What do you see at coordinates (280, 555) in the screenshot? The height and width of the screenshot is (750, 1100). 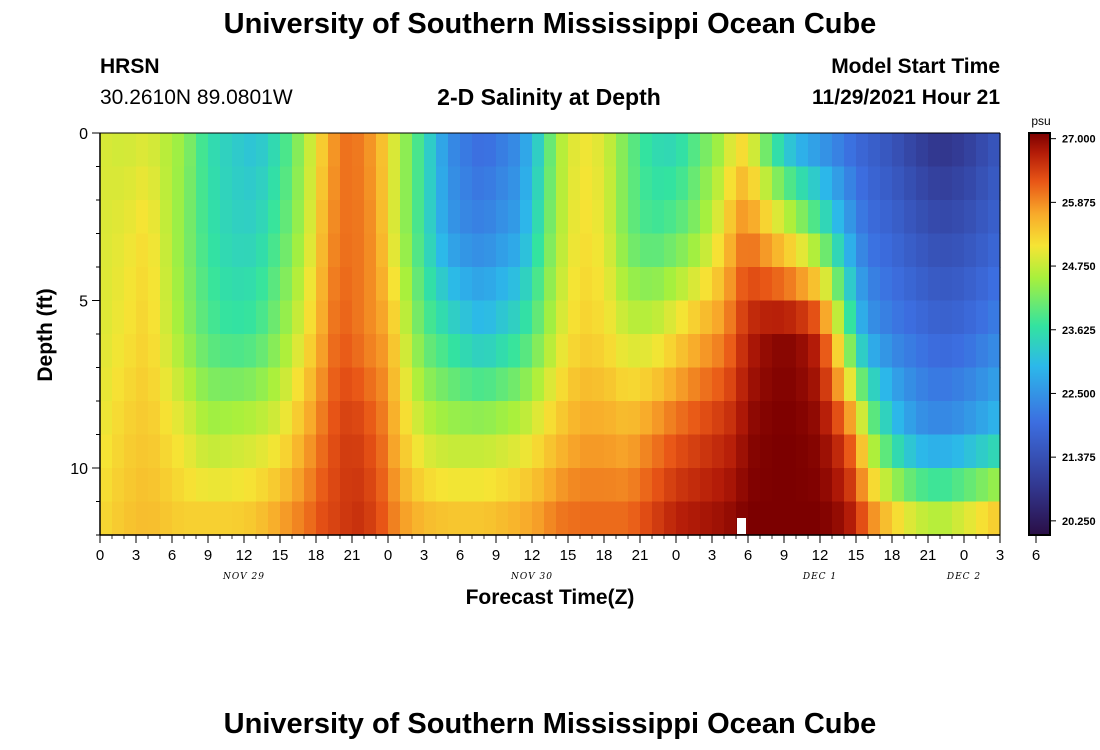 I see `x-tick-label: 15` at bounding box center [280, 555].